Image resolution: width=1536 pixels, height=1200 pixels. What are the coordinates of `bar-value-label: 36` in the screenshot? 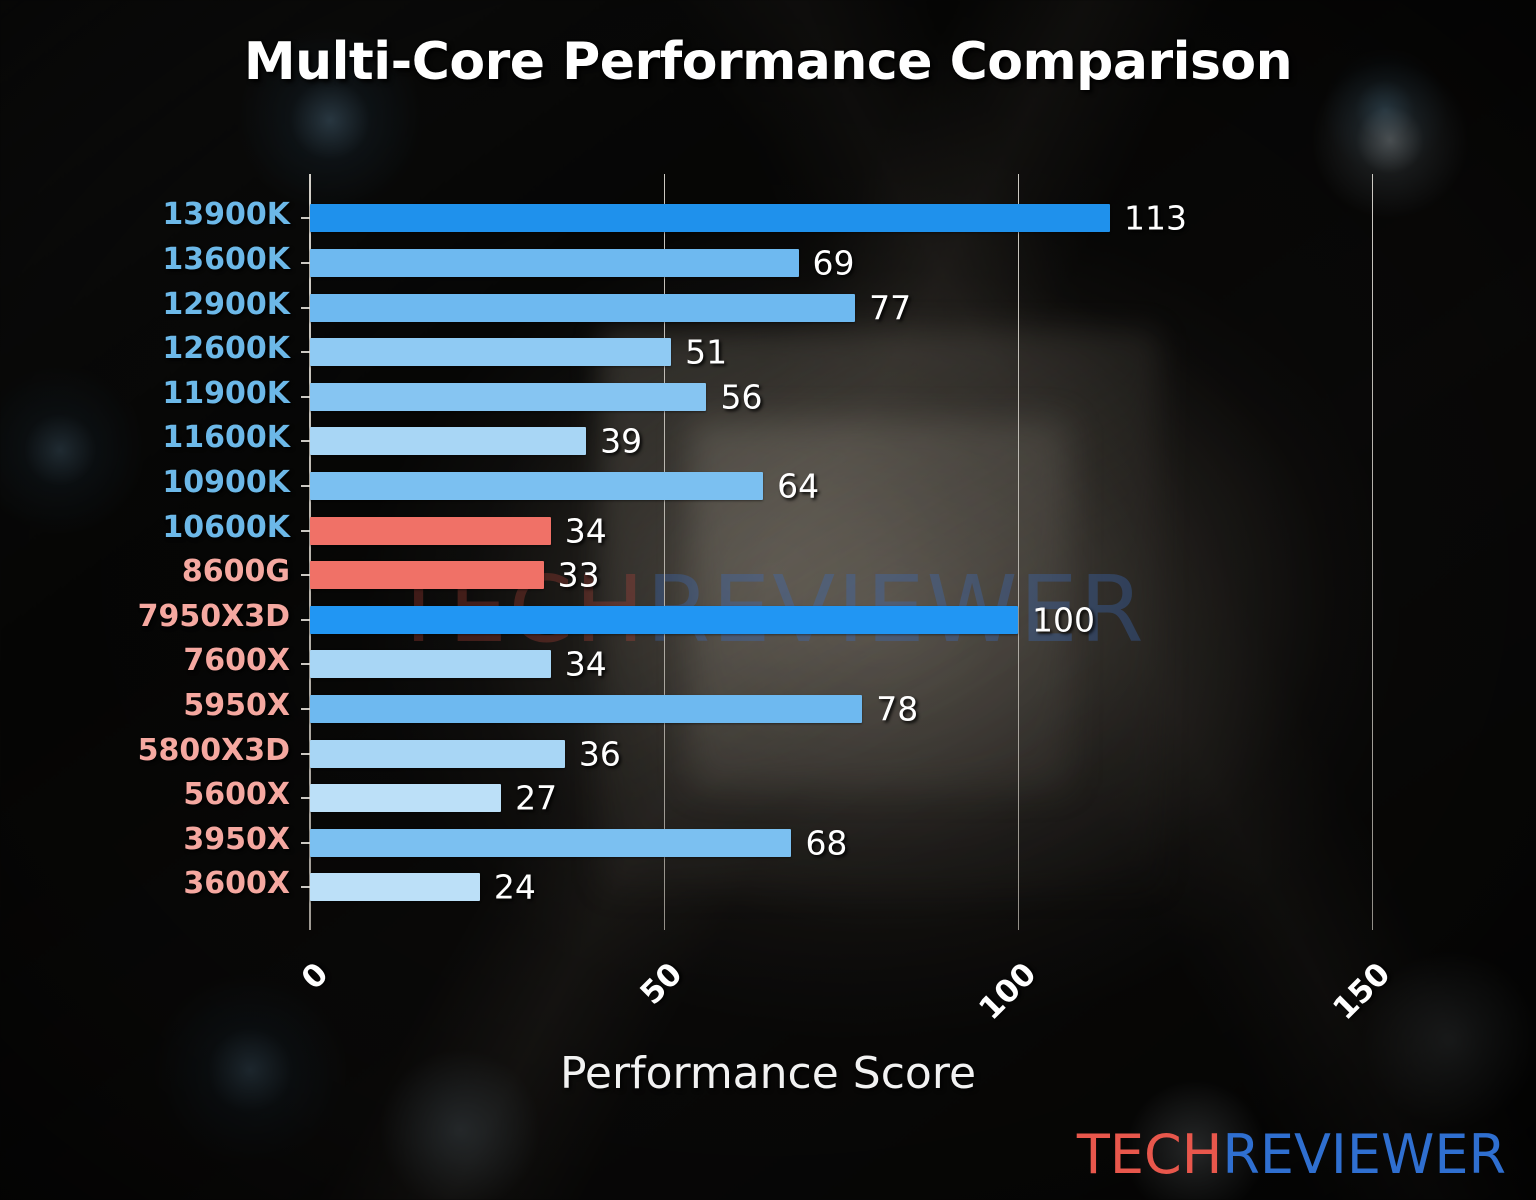 It's located at (599, 753).